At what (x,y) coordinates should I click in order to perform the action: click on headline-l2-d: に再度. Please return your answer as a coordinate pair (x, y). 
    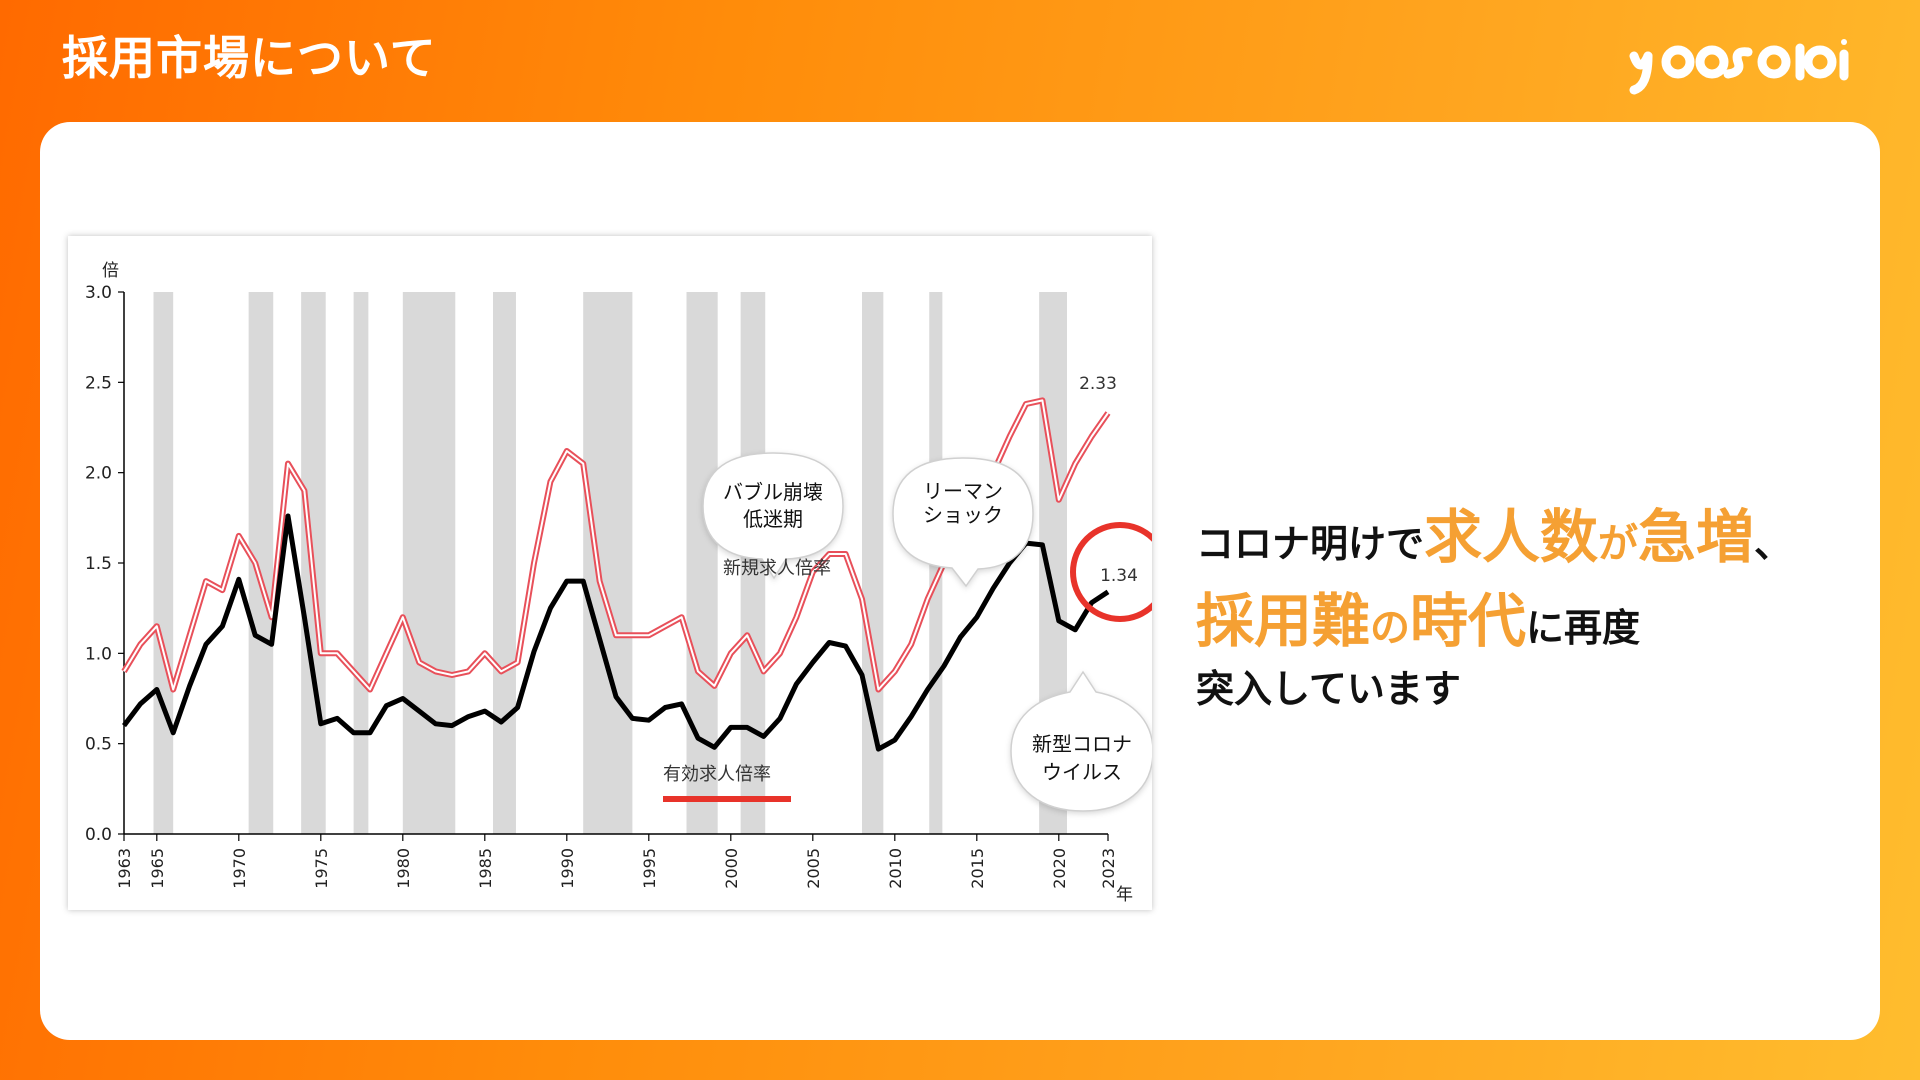
    Looking at the image, I should click on (1583, 628).